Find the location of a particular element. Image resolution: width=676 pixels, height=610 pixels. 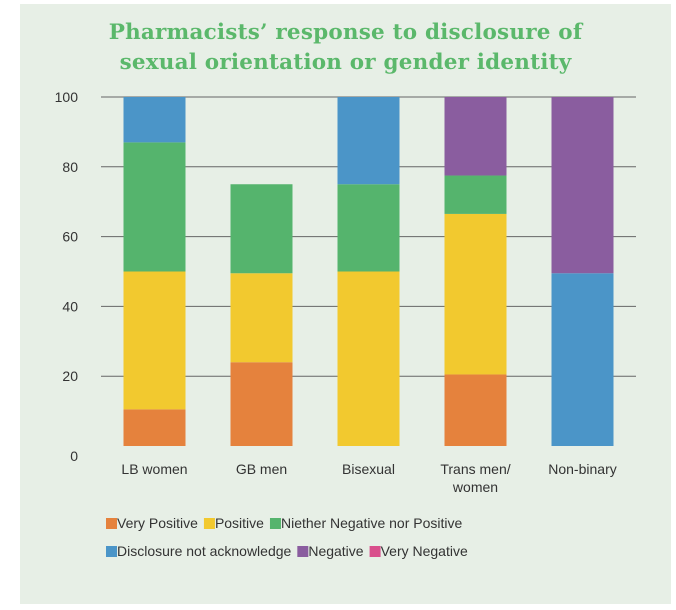

x-category-label: Non-binary is located at coordinates (582, 469).